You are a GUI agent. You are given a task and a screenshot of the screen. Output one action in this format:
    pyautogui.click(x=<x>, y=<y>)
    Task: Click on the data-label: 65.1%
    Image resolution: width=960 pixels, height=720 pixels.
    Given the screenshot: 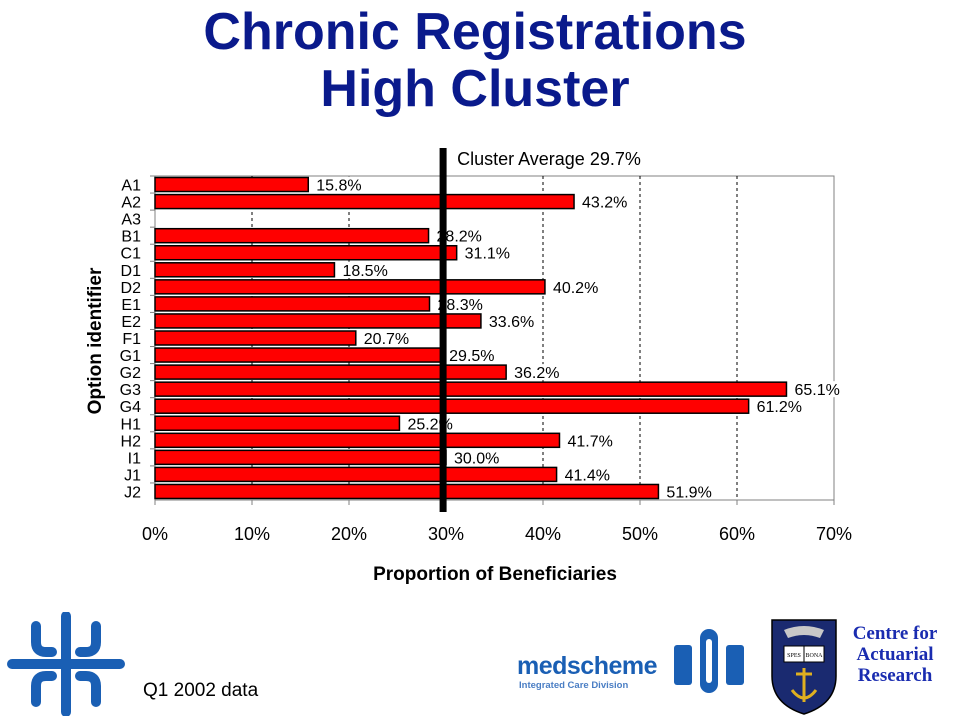 What is the action you would take?
    pyautogui.click(x=816, y=390)
    